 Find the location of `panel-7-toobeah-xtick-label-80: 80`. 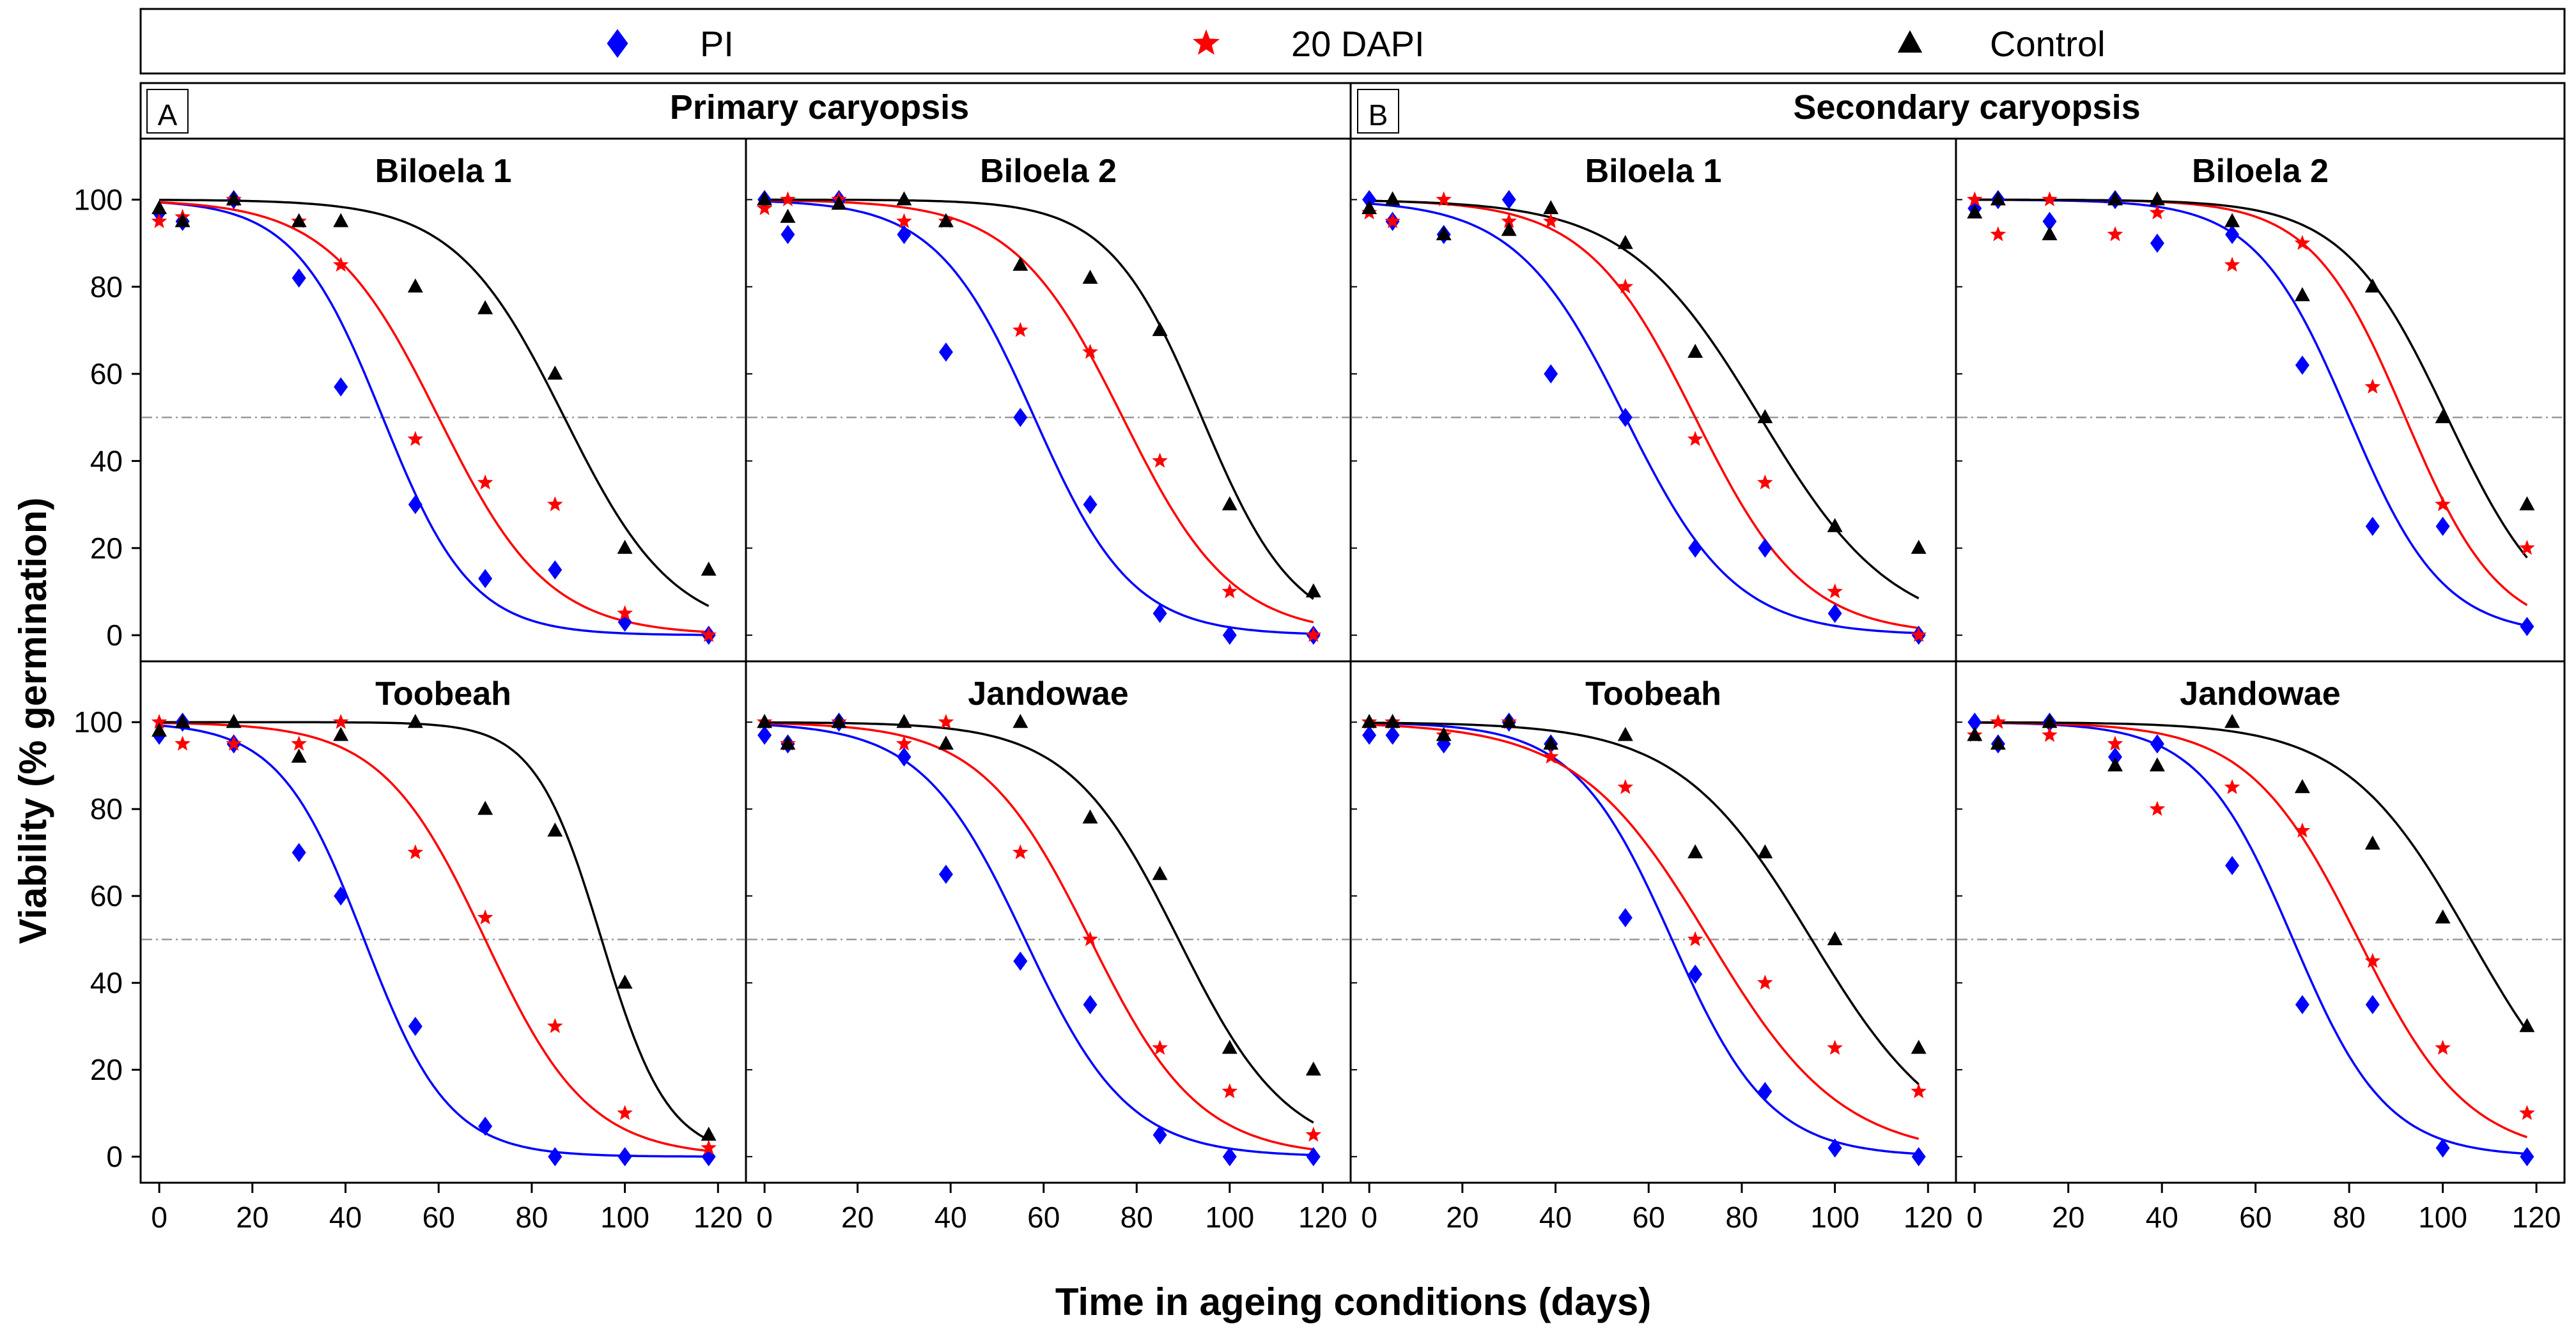

panel-7-toobeah-xtick-label-80: 80 is located at coordinates (1742, 1218).